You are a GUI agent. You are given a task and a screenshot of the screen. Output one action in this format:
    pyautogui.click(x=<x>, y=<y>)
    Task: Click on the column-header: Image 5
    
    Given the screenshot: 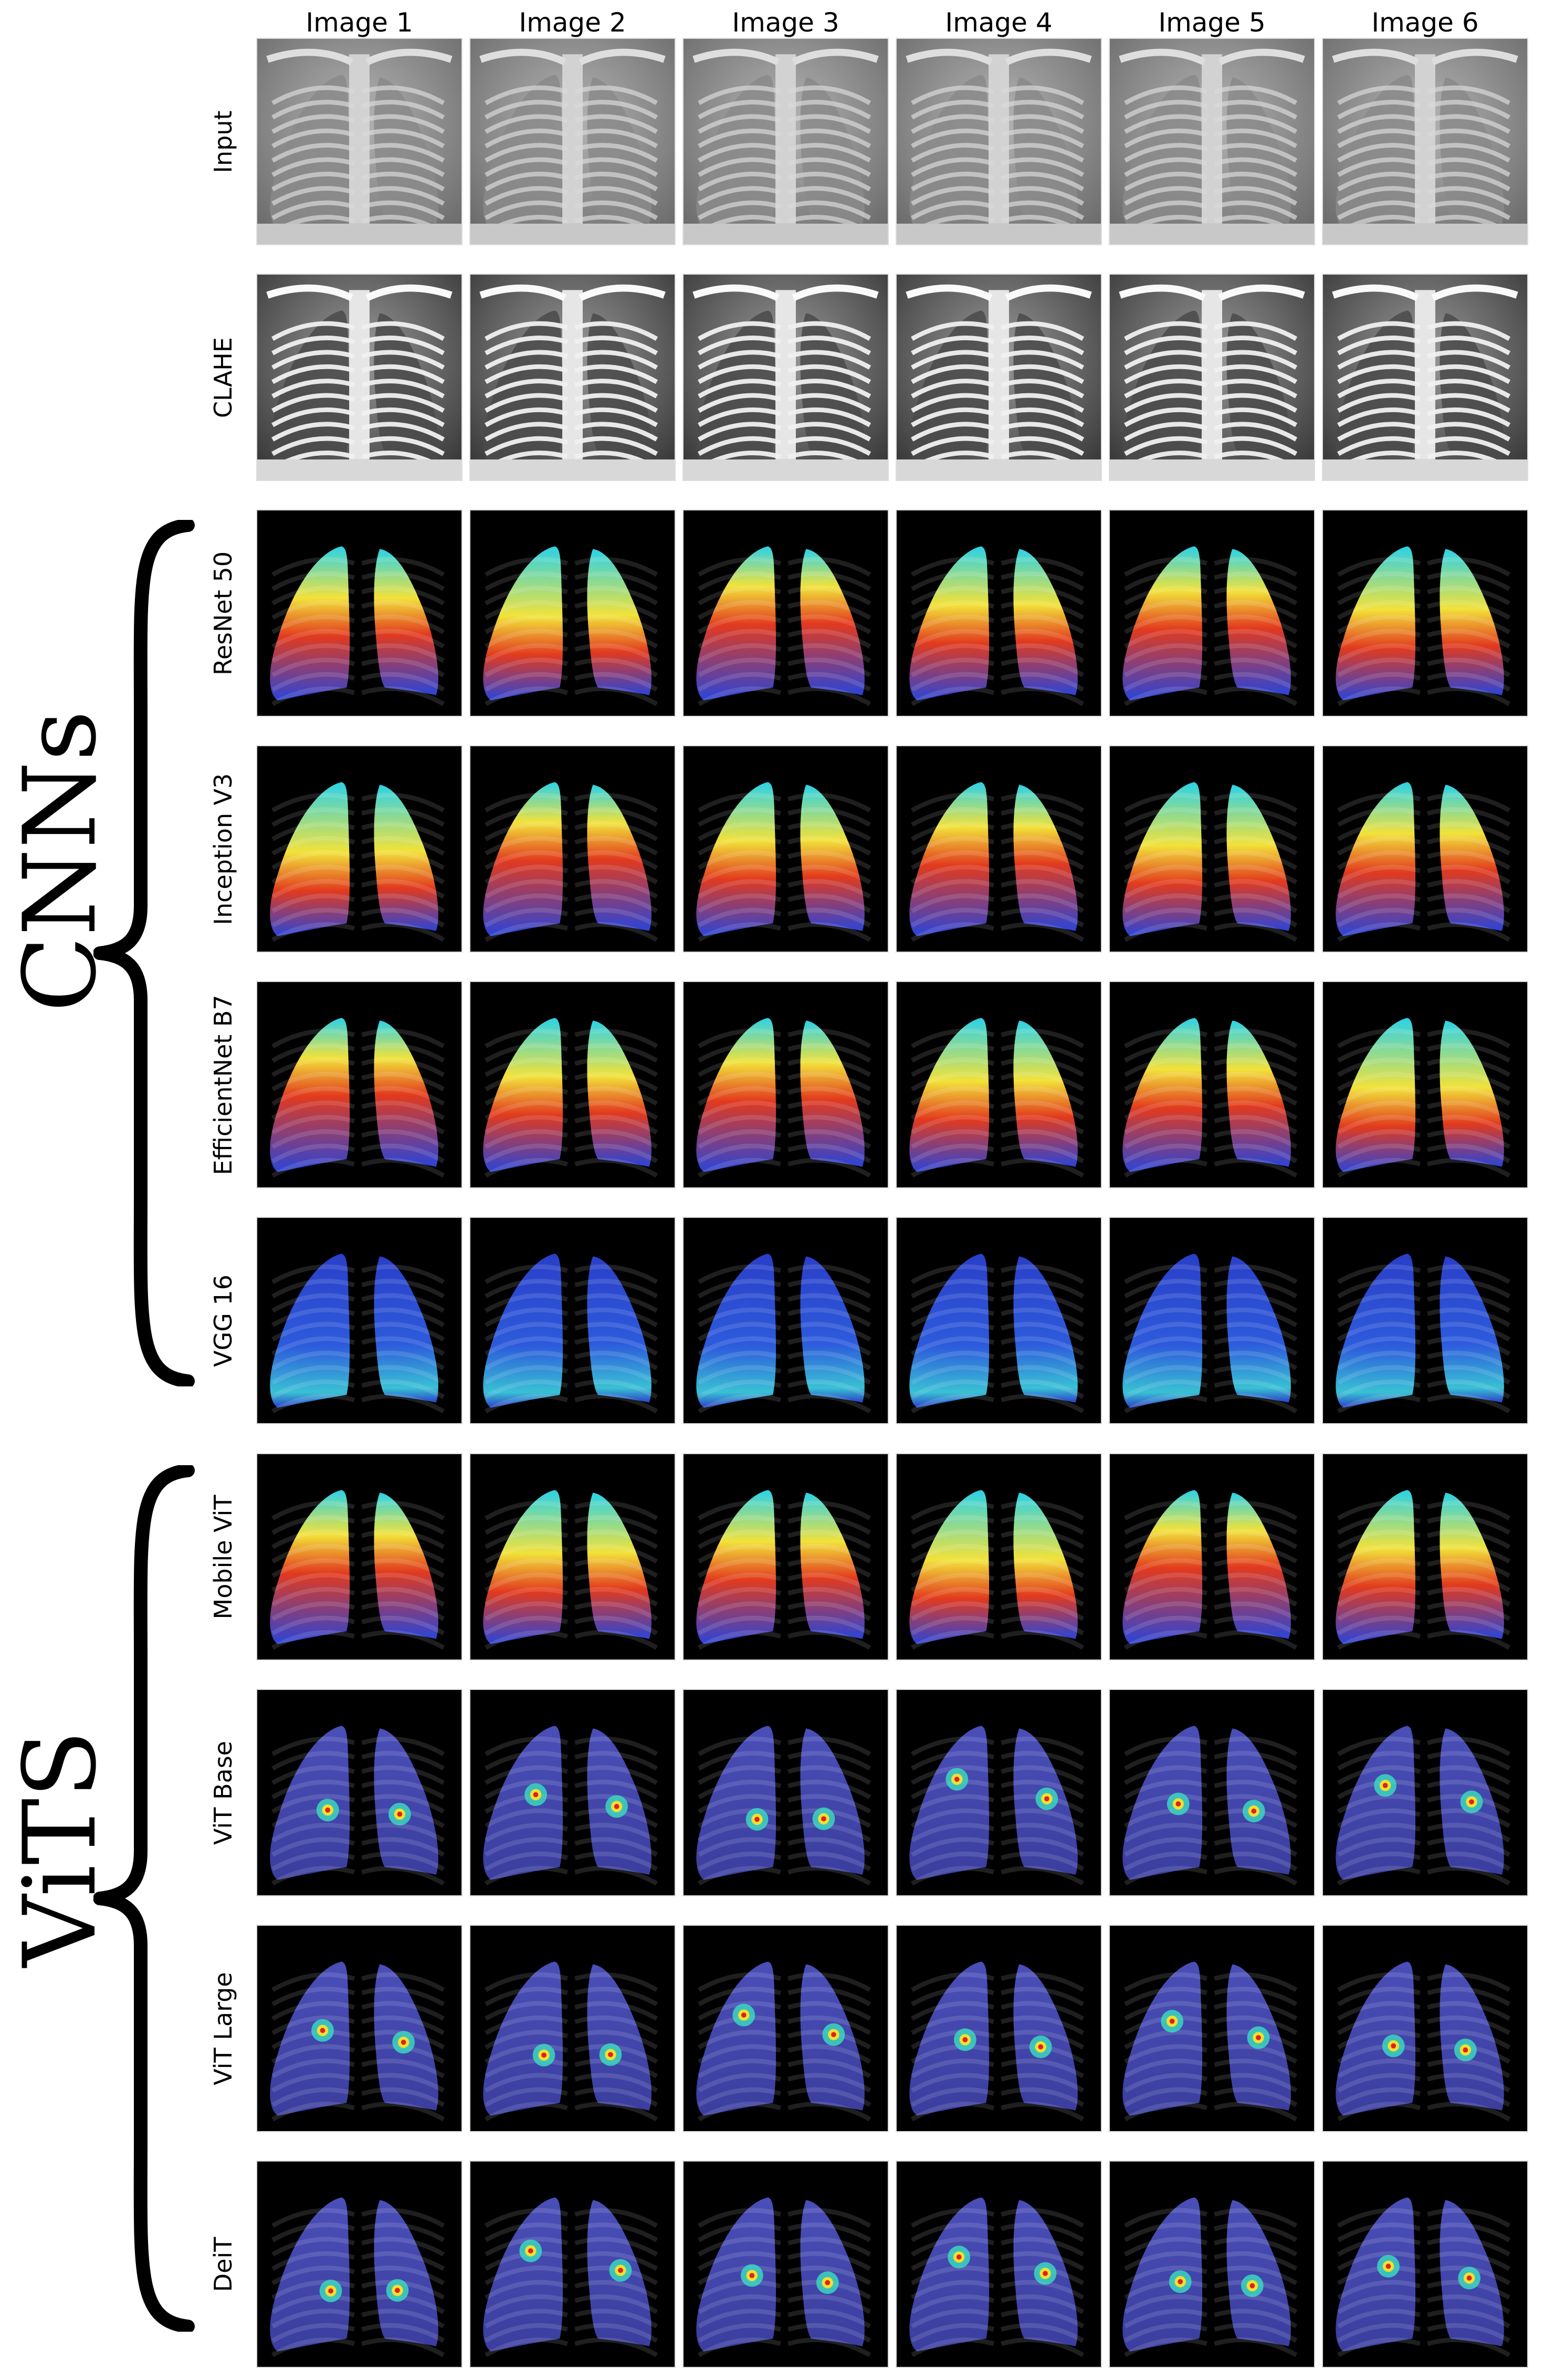 What is the action you would take?
    pyautogui.click(x=1212, y=22)
    